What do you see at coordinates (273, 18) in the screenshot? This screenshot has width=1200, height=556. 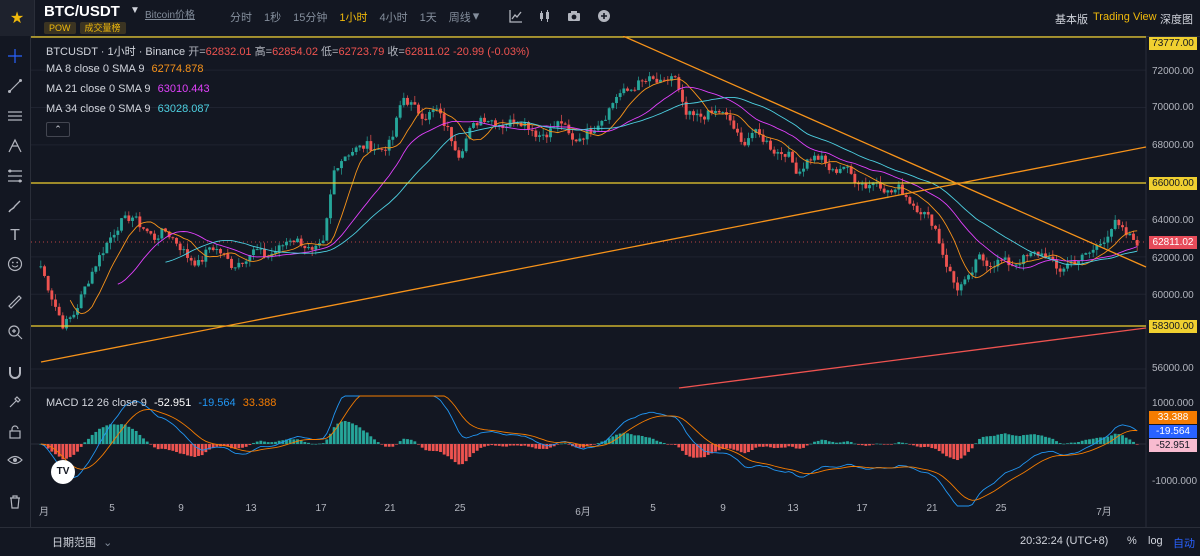 I see `interval-tab-1s: 1秒` at bounding box center [273, 18].